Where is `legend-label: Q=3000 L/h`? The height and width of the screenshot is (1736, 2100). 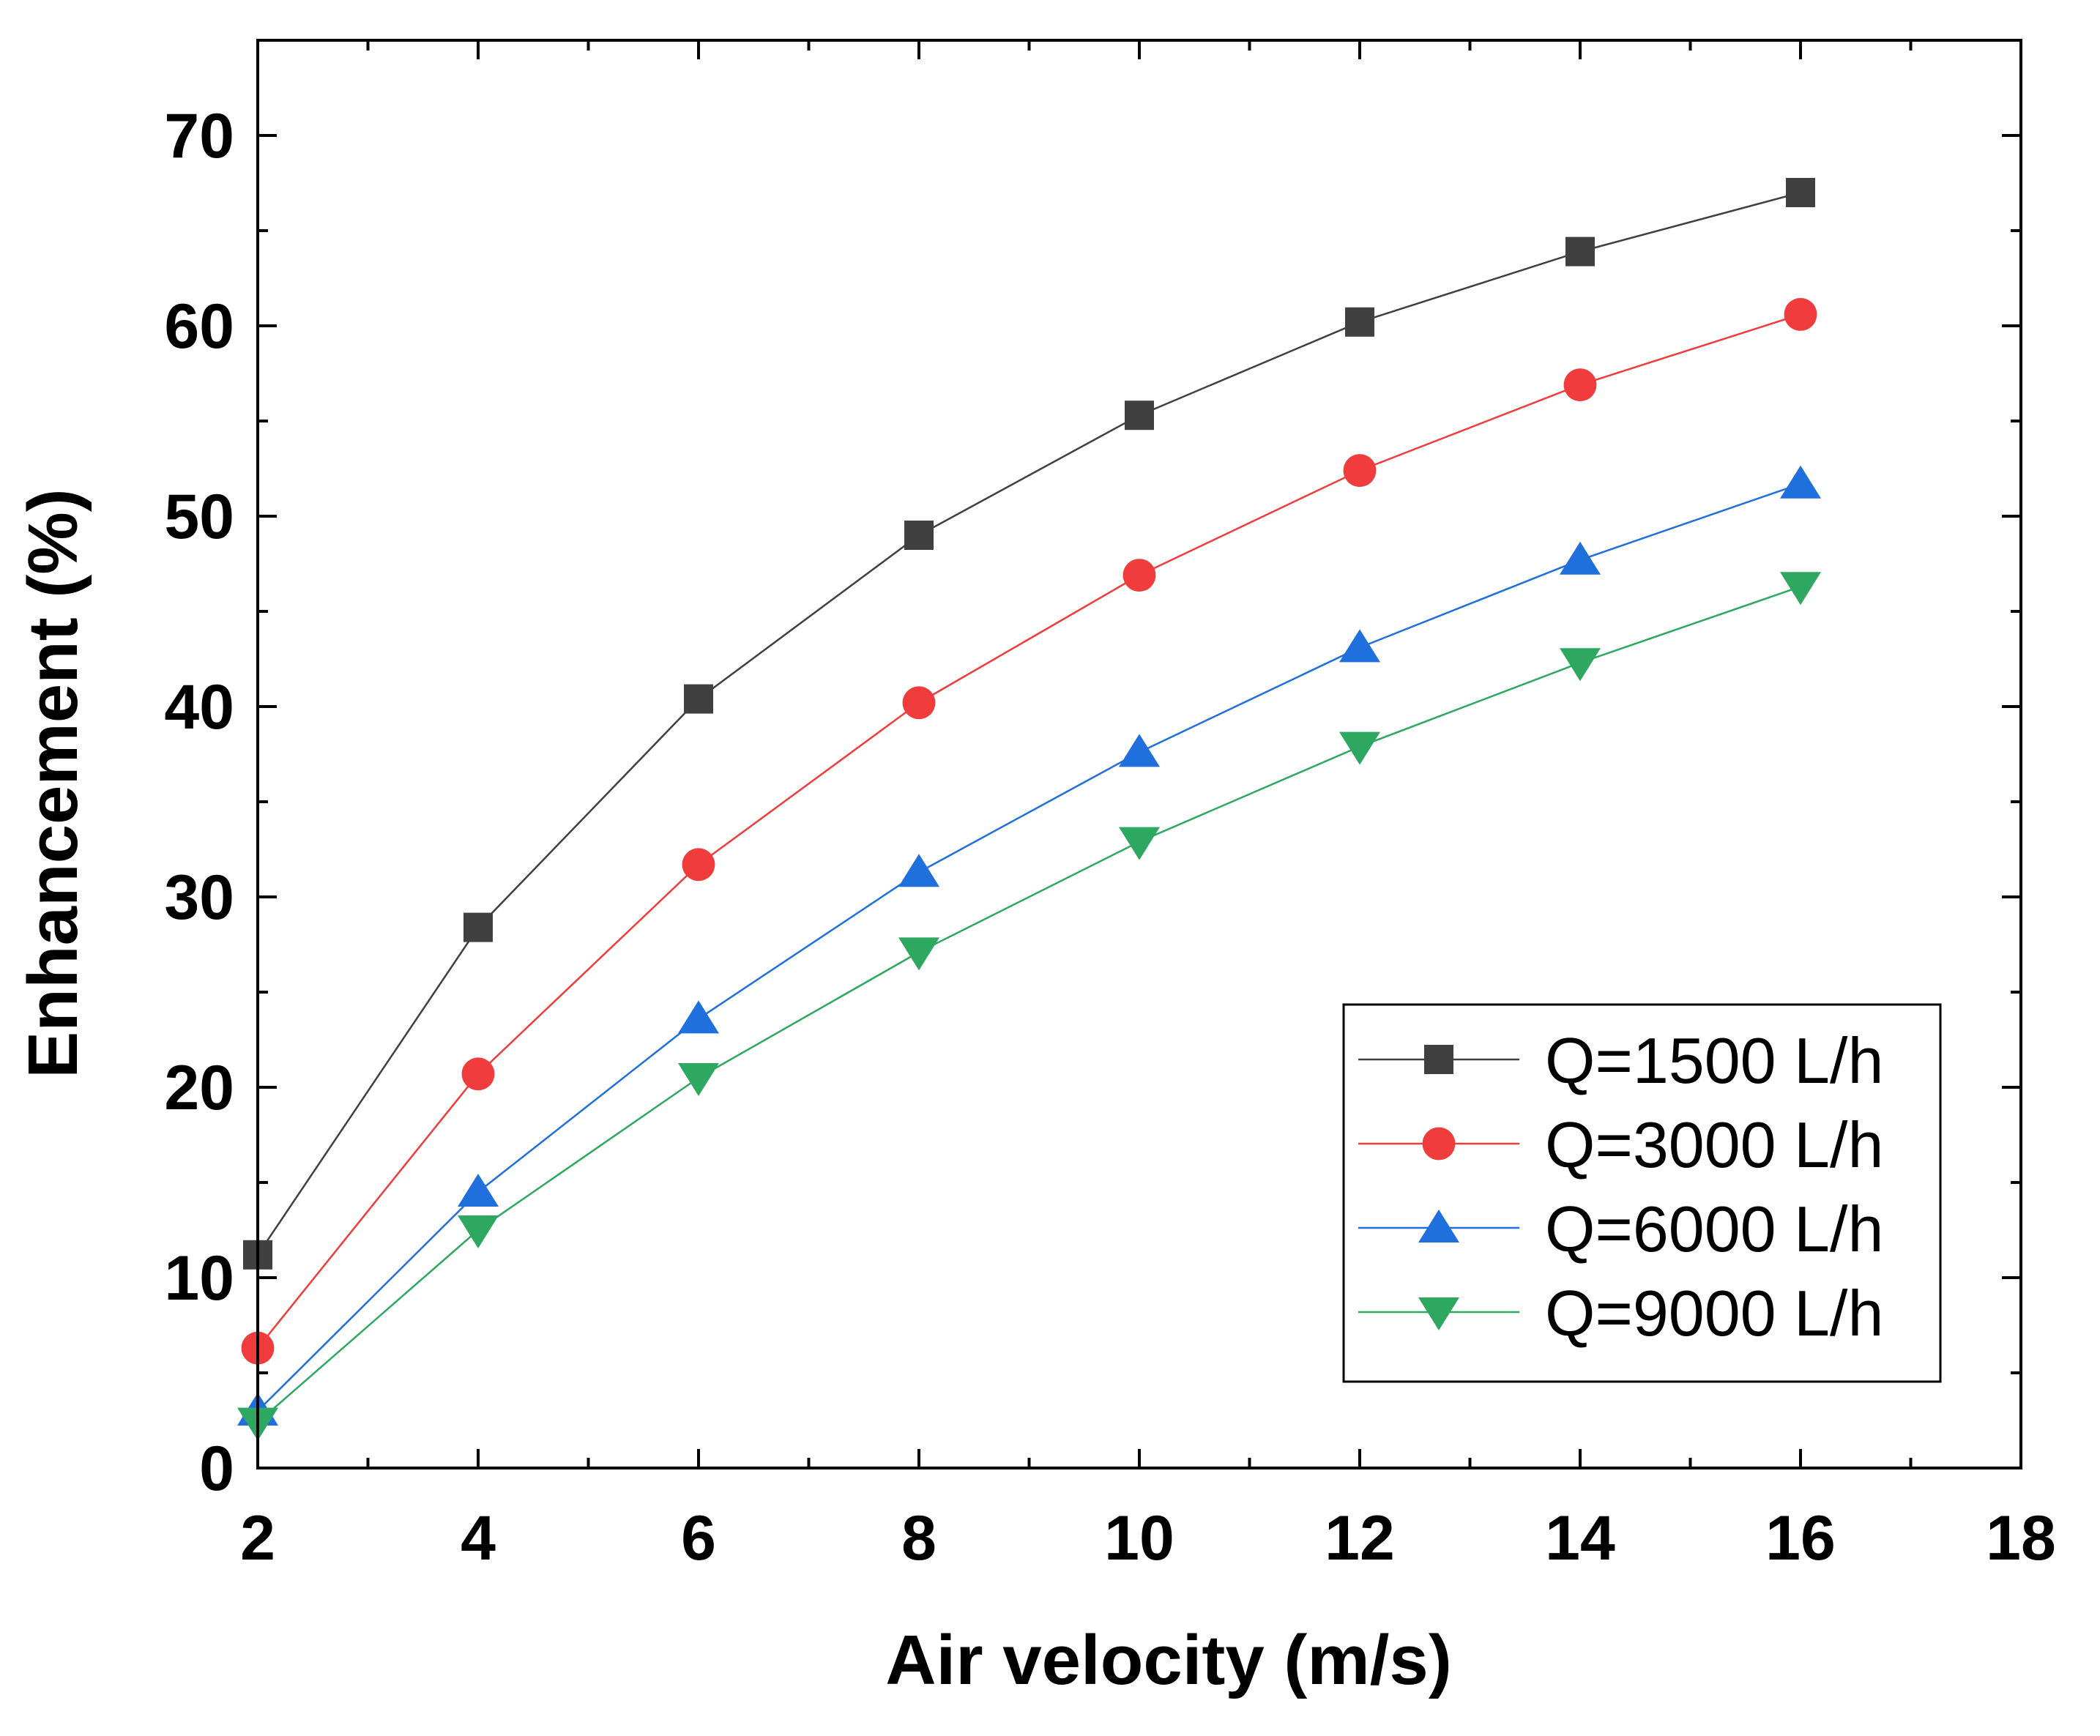
legend-label: Q=3000 L/h is located at coordinates (1714, 1145).